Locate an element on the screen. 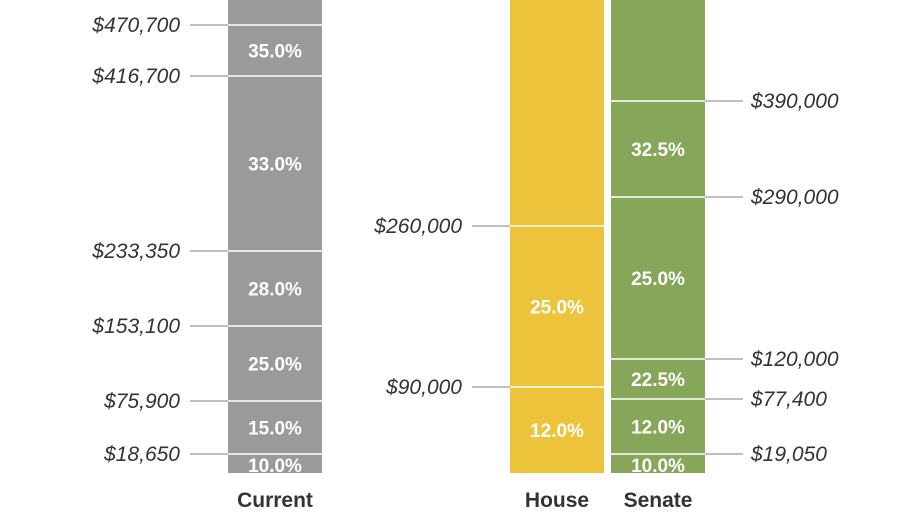 This screenshot has width=914, height=514. senate-threshold-label-2: $120,000 is located at coordinates (794, 359).